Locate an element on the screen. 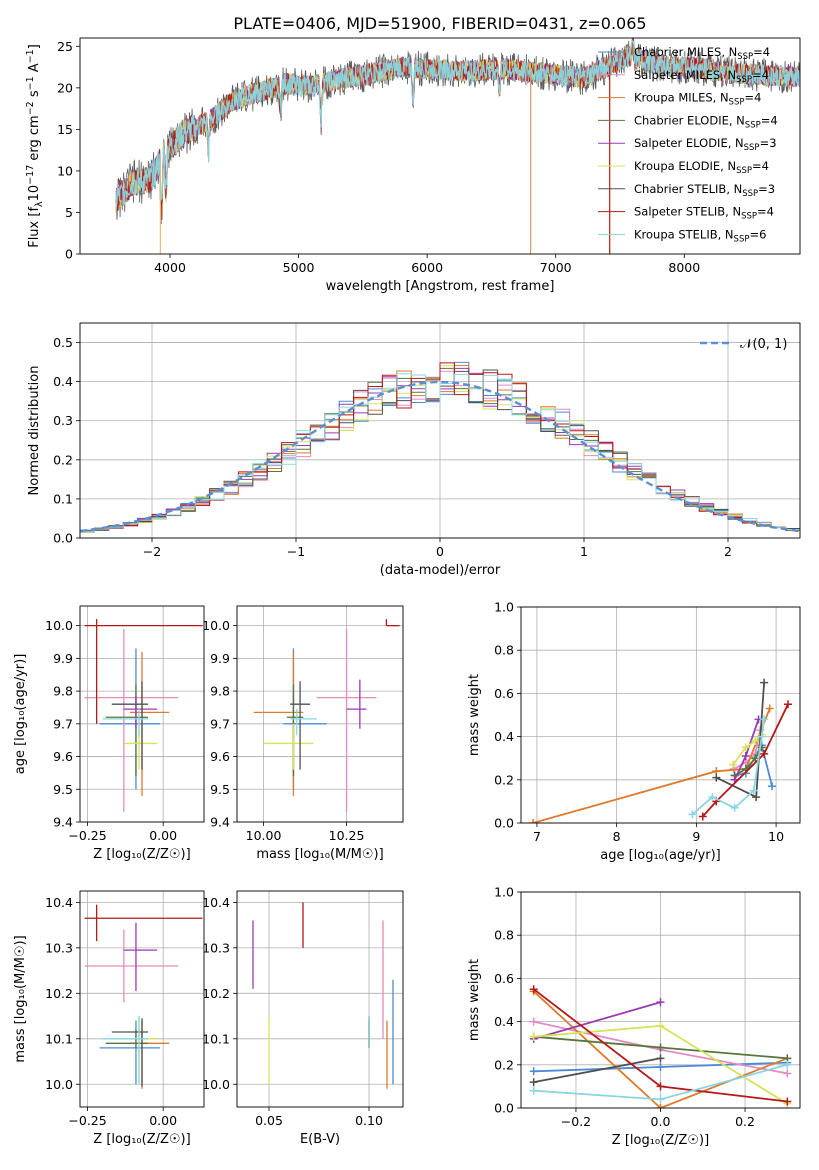  legend-label: Chabrier MILES, NSSP=4 is located at coordinates (702, 53).